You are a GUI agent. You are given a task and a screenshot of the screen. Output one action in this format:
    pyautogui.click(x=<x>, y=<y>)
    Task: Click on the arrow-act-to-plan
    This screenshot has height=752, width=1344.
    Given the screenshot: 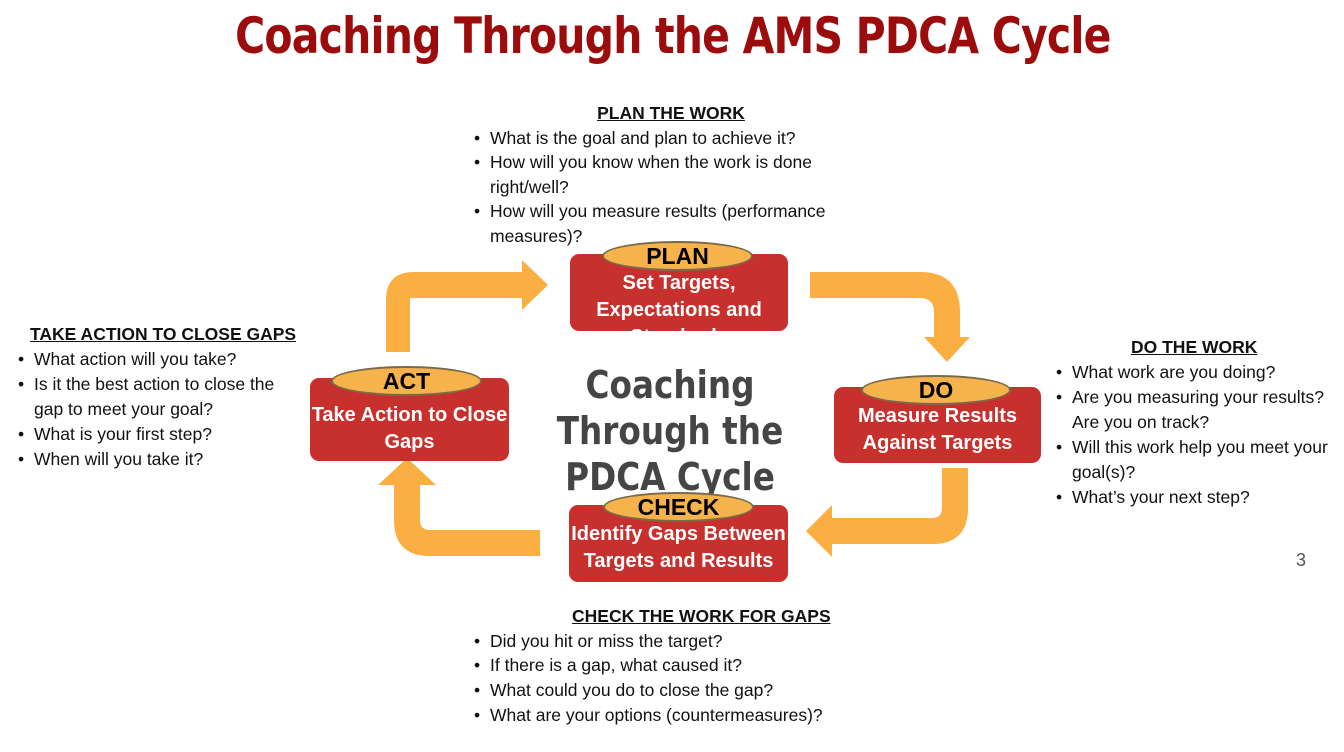 What is the action you would take?
    pyautogui.click(x=467, y=306)
    